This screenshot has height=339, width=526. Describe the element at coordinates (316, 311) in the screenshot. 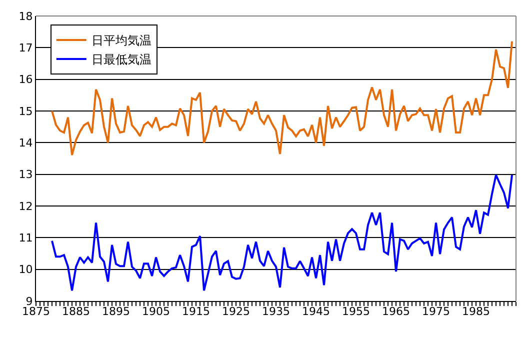

I see `x-tick-label: 1945` at that location.